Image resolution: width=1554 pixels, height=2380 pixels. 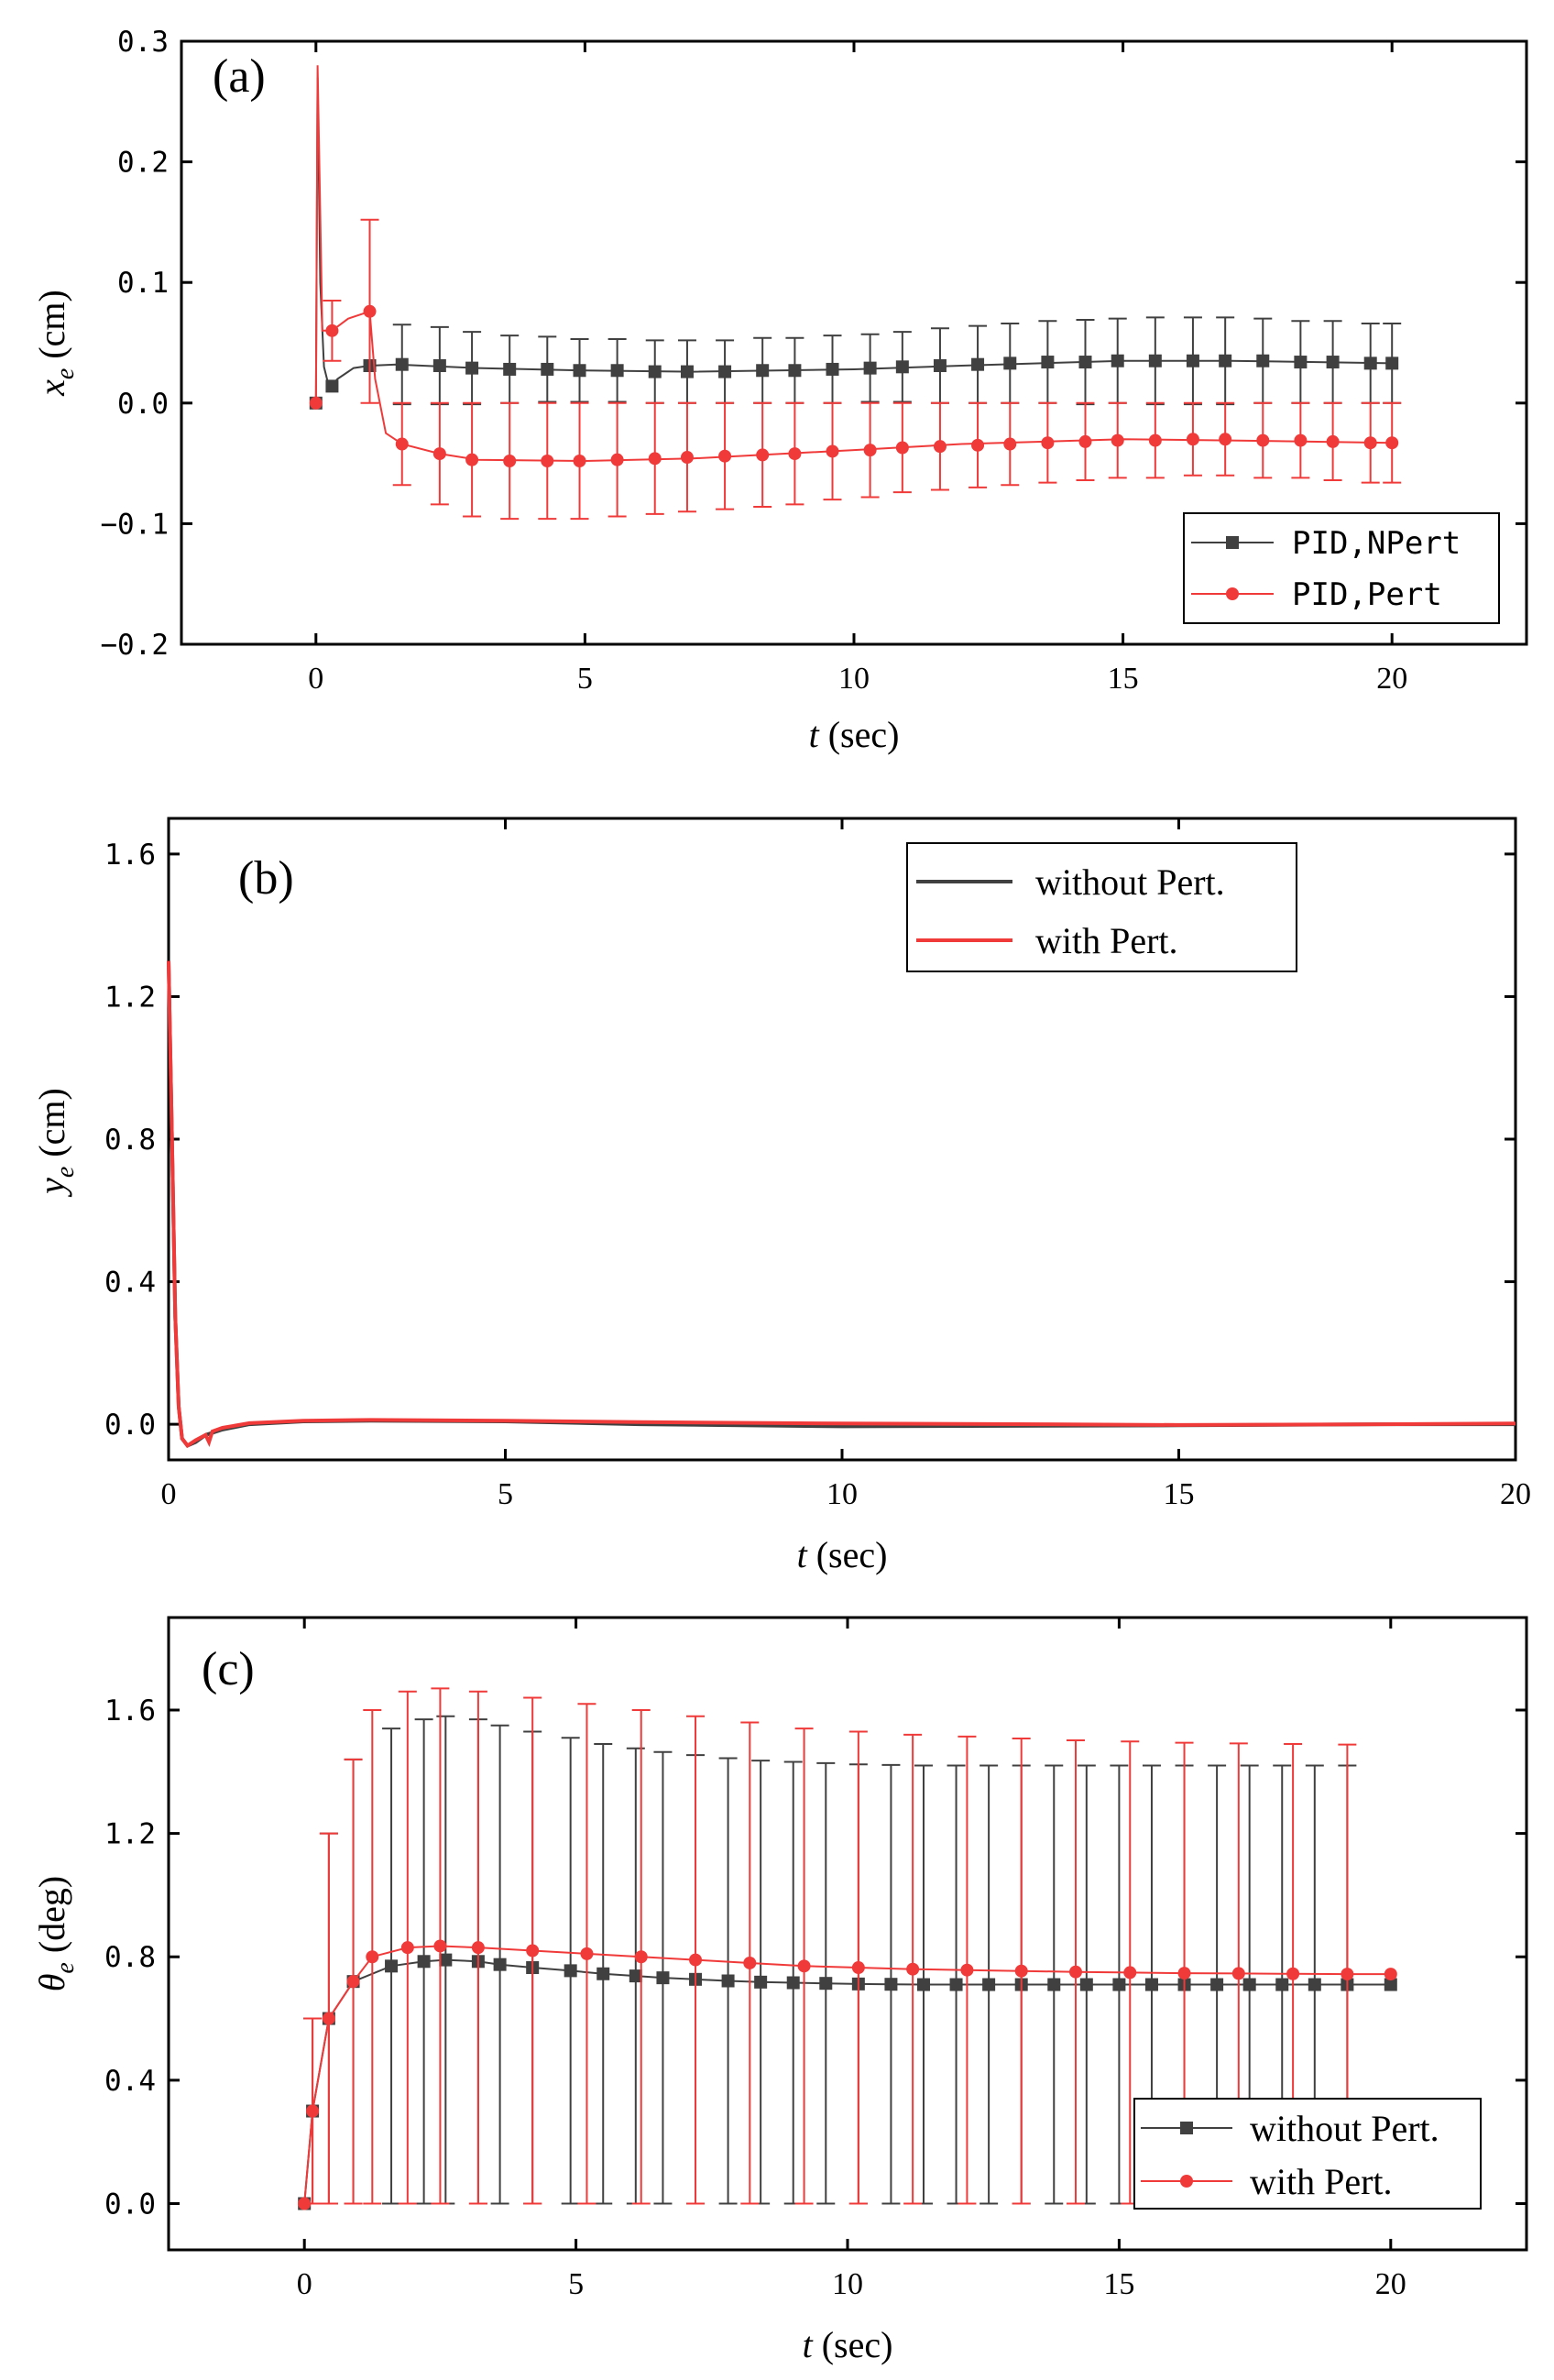 I want to click on panel-c-x-axis-label: t (sec), so click(x=848, y=2344).